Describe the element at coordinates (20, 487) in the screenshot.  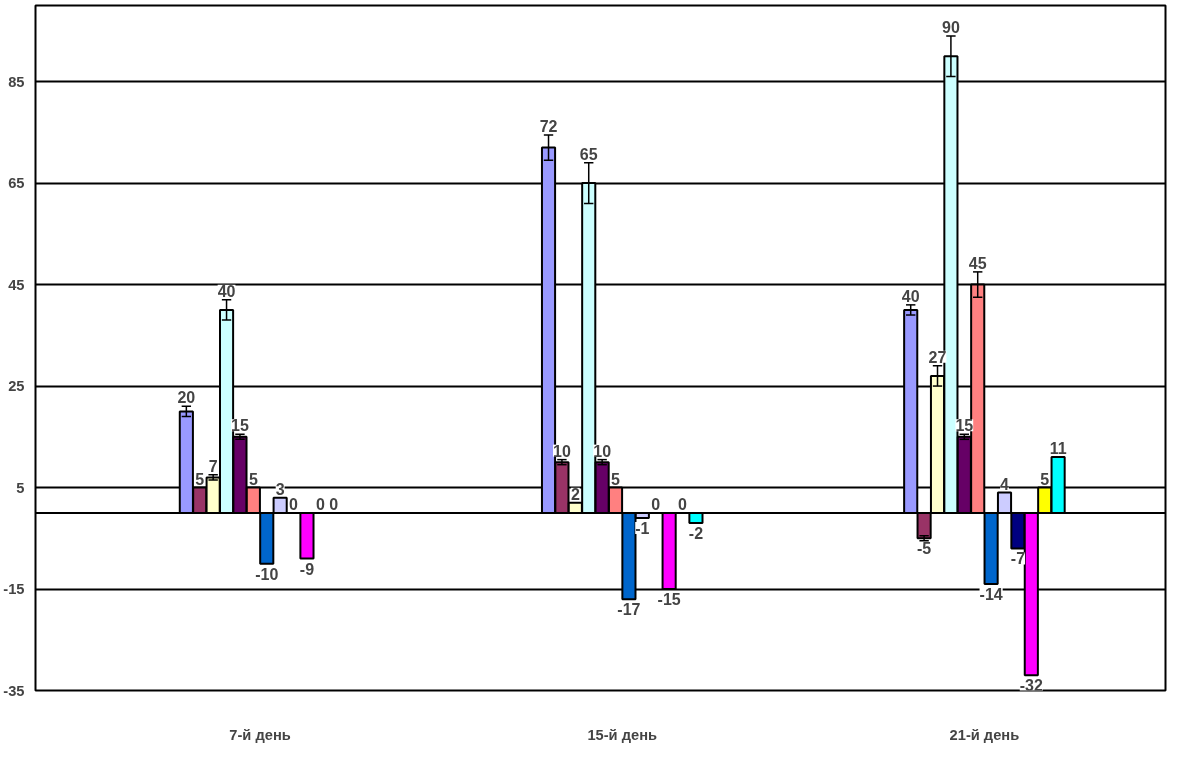
I see `y-tick-label: 5` at that location.